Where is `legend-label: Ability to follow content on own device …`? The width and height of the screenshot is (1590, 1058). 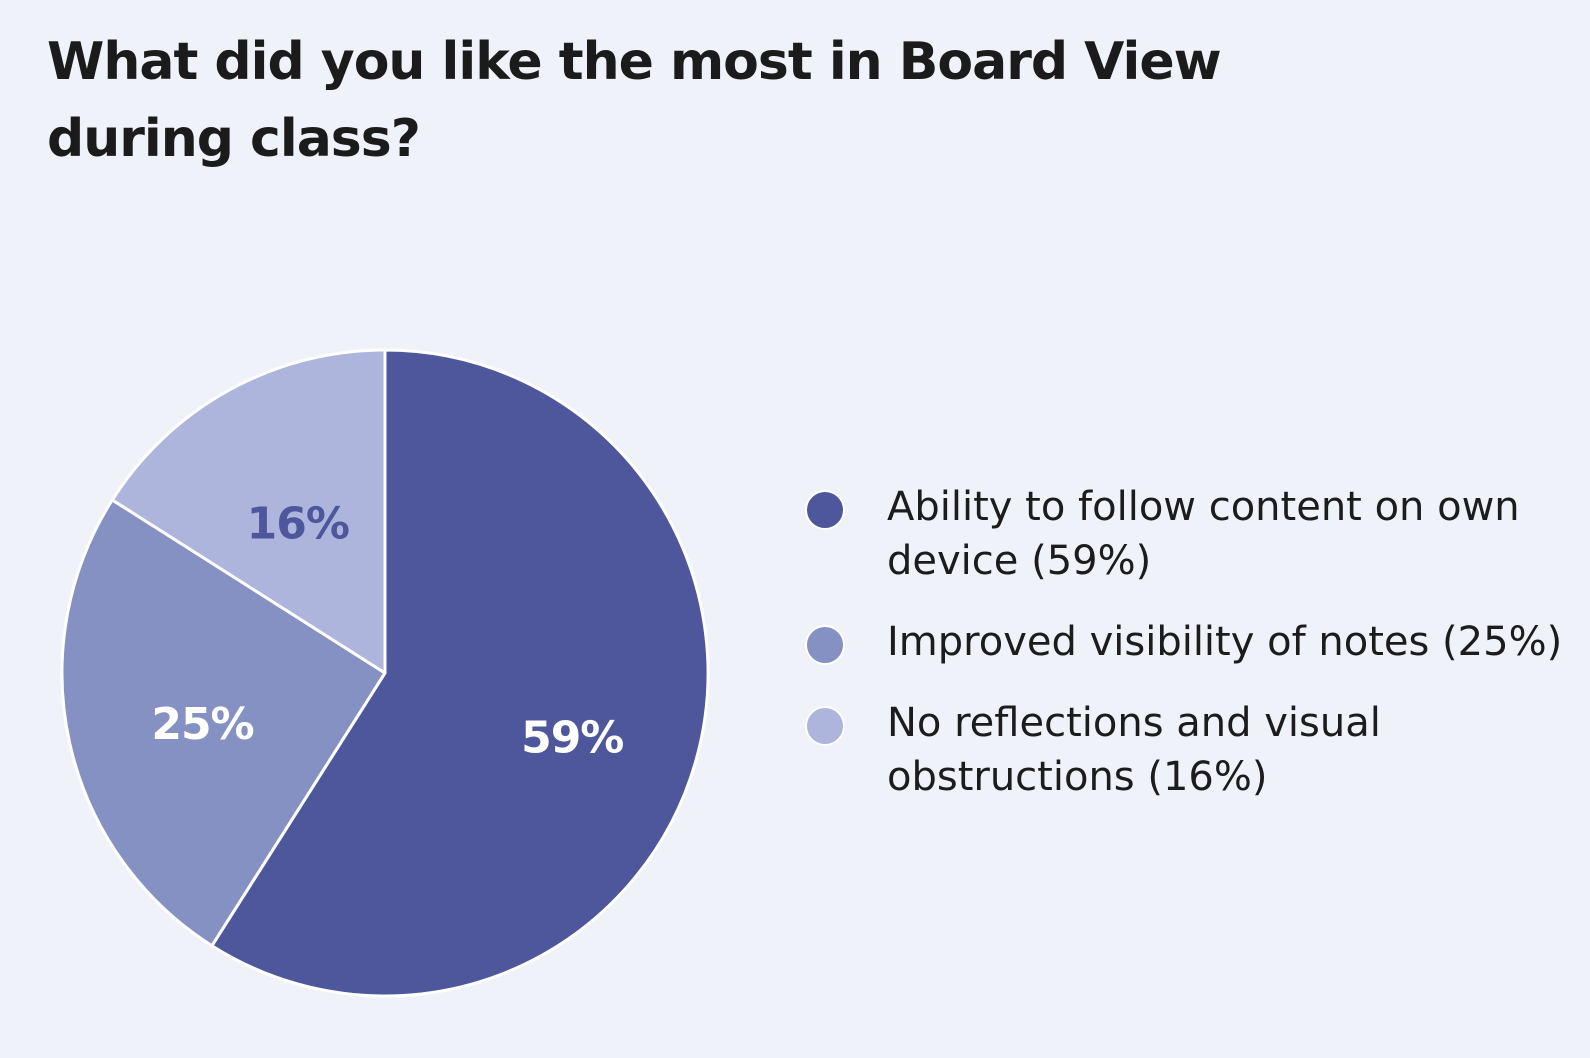 legend-label: Ability to follow content on own device … is located at coordinates (1203, 534).